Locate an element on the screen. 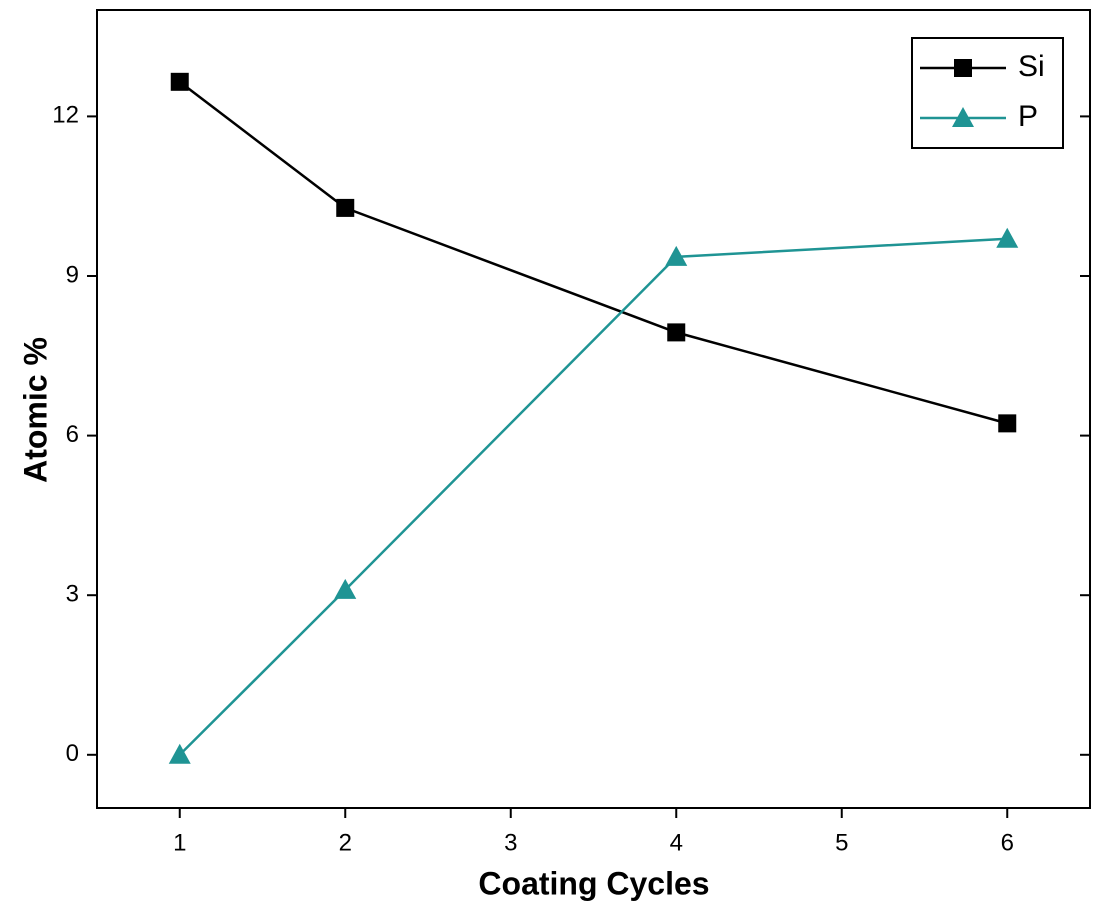 This screenshot has height=917, width=1102. legend-box is located at coordinates (987, 93).